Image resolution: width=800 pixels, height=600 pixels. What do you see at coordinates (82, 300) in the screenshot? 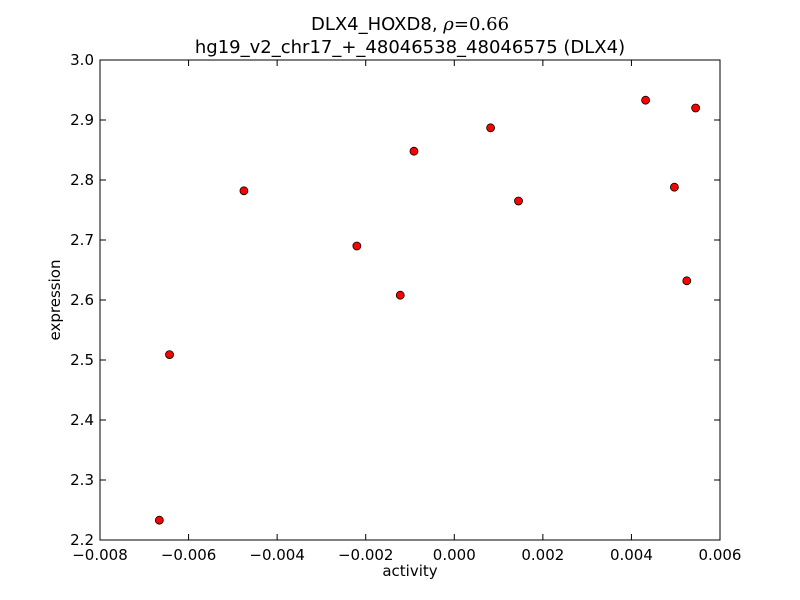
I see `y-tick-label: 2.6` at bounding box center [82, 300].